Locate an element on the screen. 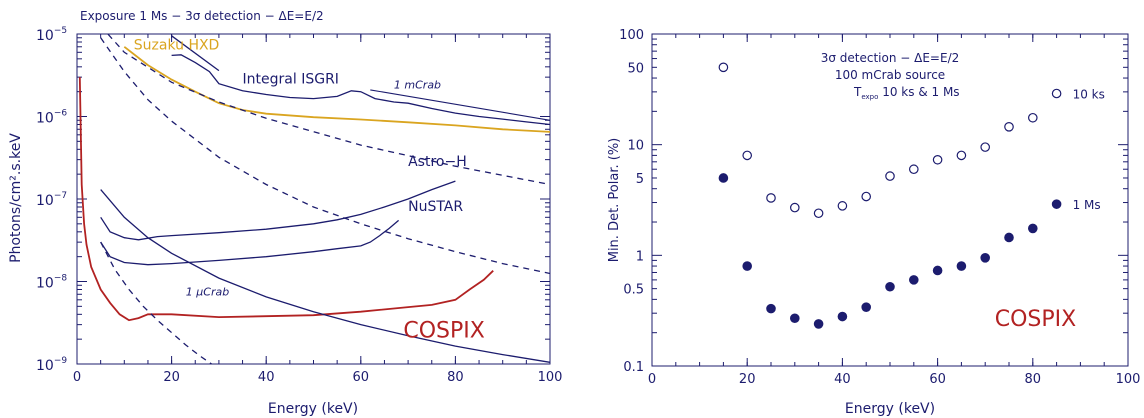 This screenshot has width=1144, height=418. right-y-axis-label: Min. Det. Polar. (%) is located at coordinates (614, 200).